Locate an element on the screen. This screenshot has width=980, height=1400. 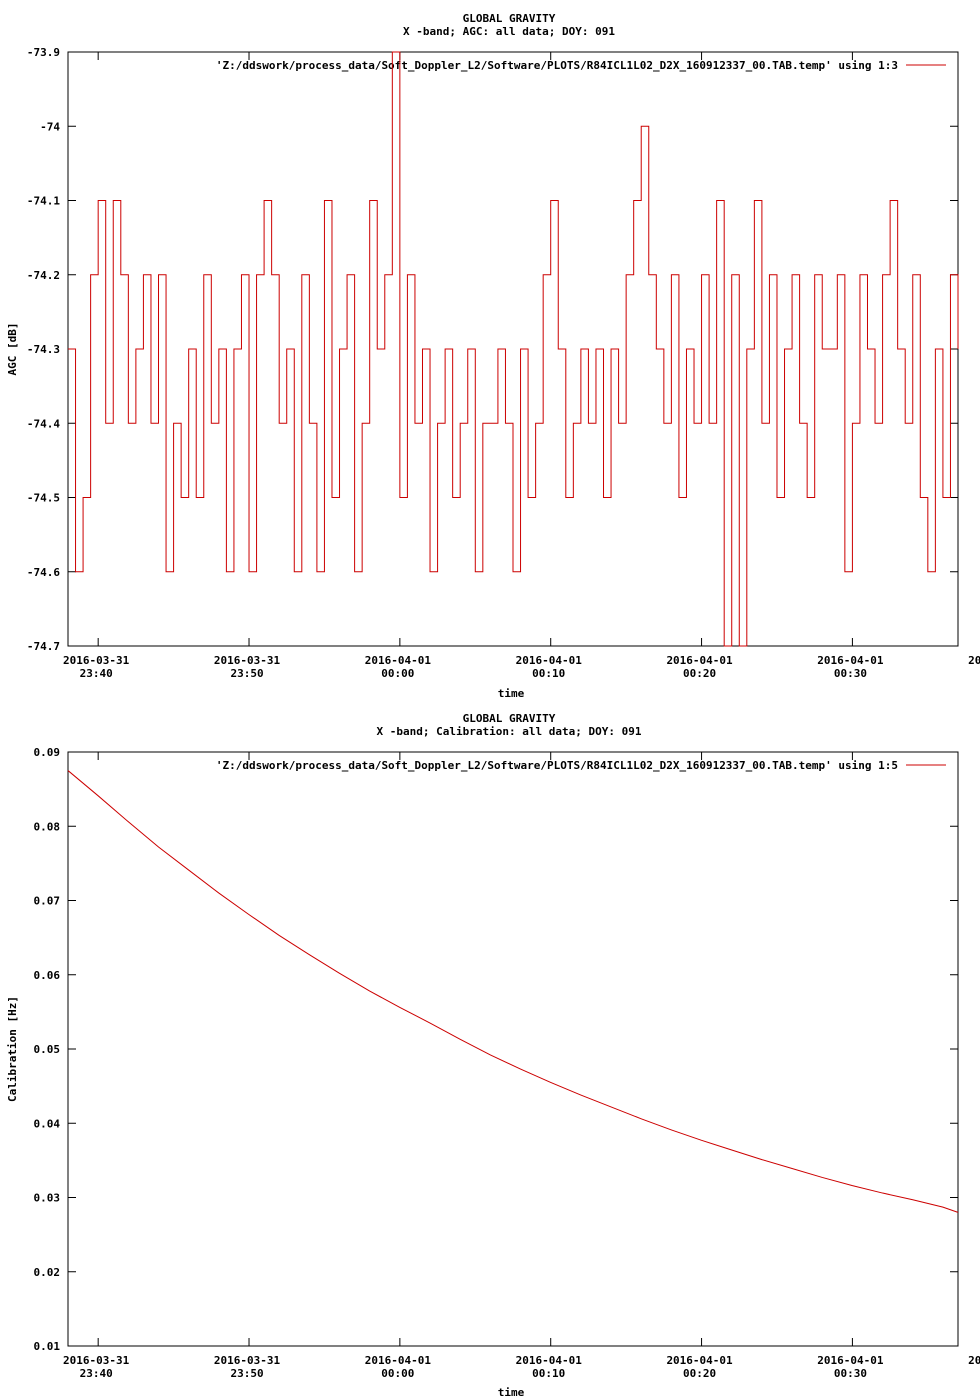
chart-1-ytick-label: -74.4 is located at coordinates (43, 423).